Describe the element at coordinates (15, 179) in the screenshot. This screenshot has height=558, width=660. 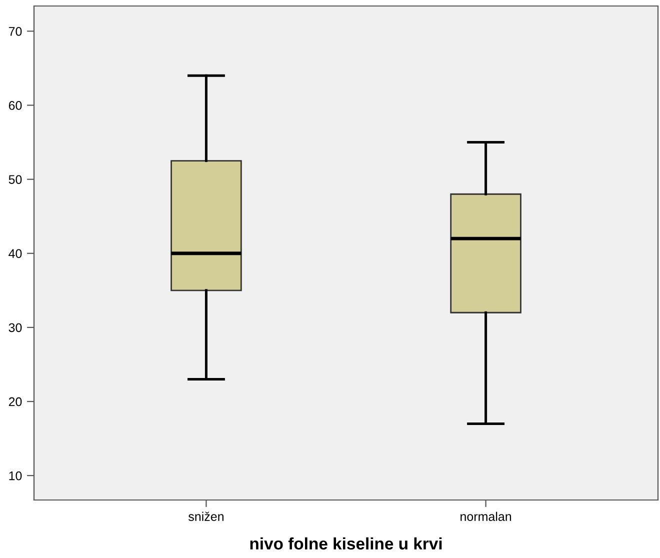
I see `y-tick-label: 50` at that location.